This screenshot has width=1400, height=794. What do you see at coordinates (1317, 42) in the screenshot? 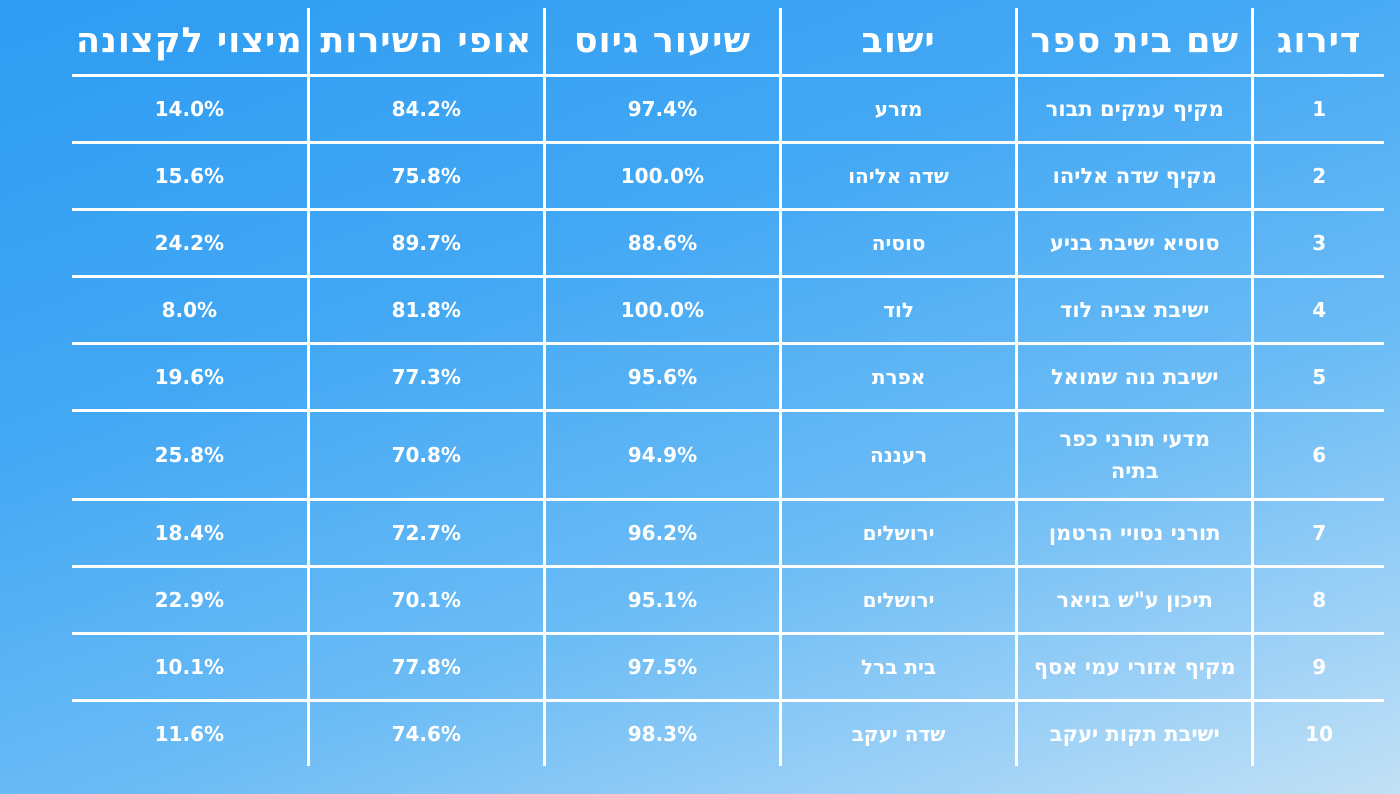
I see `header-rank: דירוג` at bounding box center [1317, 42].